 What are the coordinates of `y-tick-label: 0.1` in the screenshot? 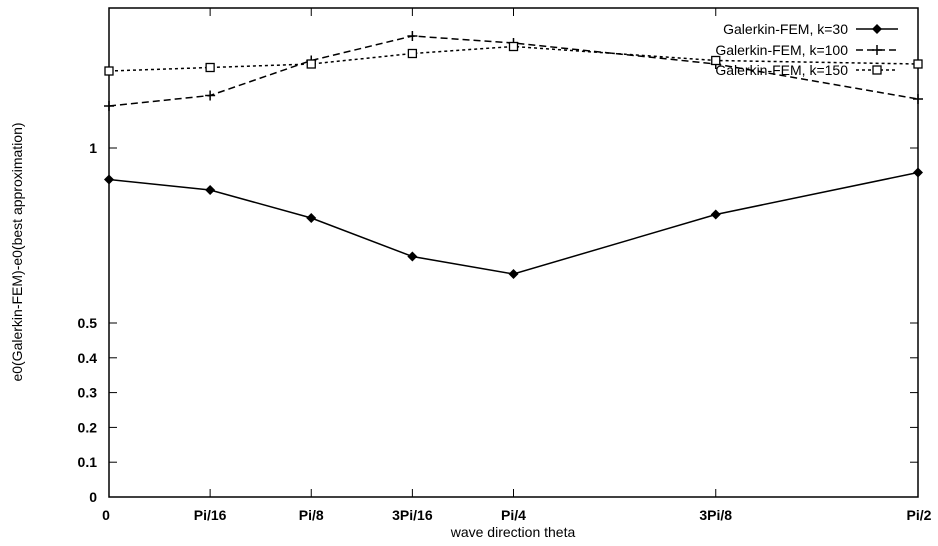 It's located at (88, 462).